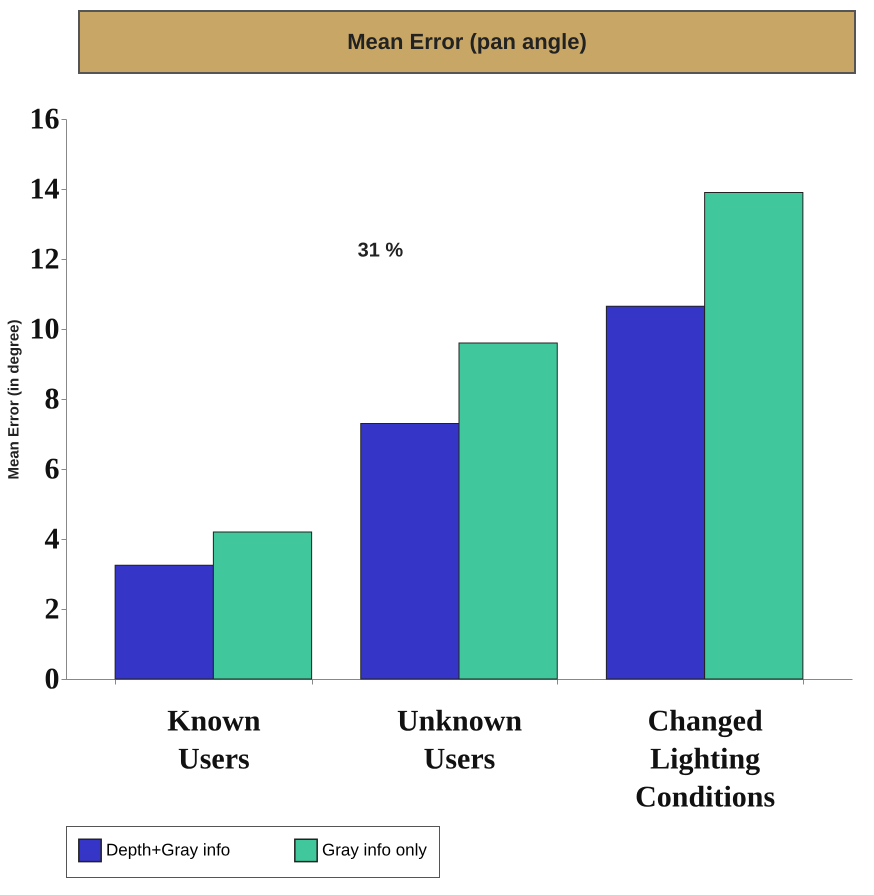  I want to click on y-axis-title: Mean Error (in degree), so click(14, 399).